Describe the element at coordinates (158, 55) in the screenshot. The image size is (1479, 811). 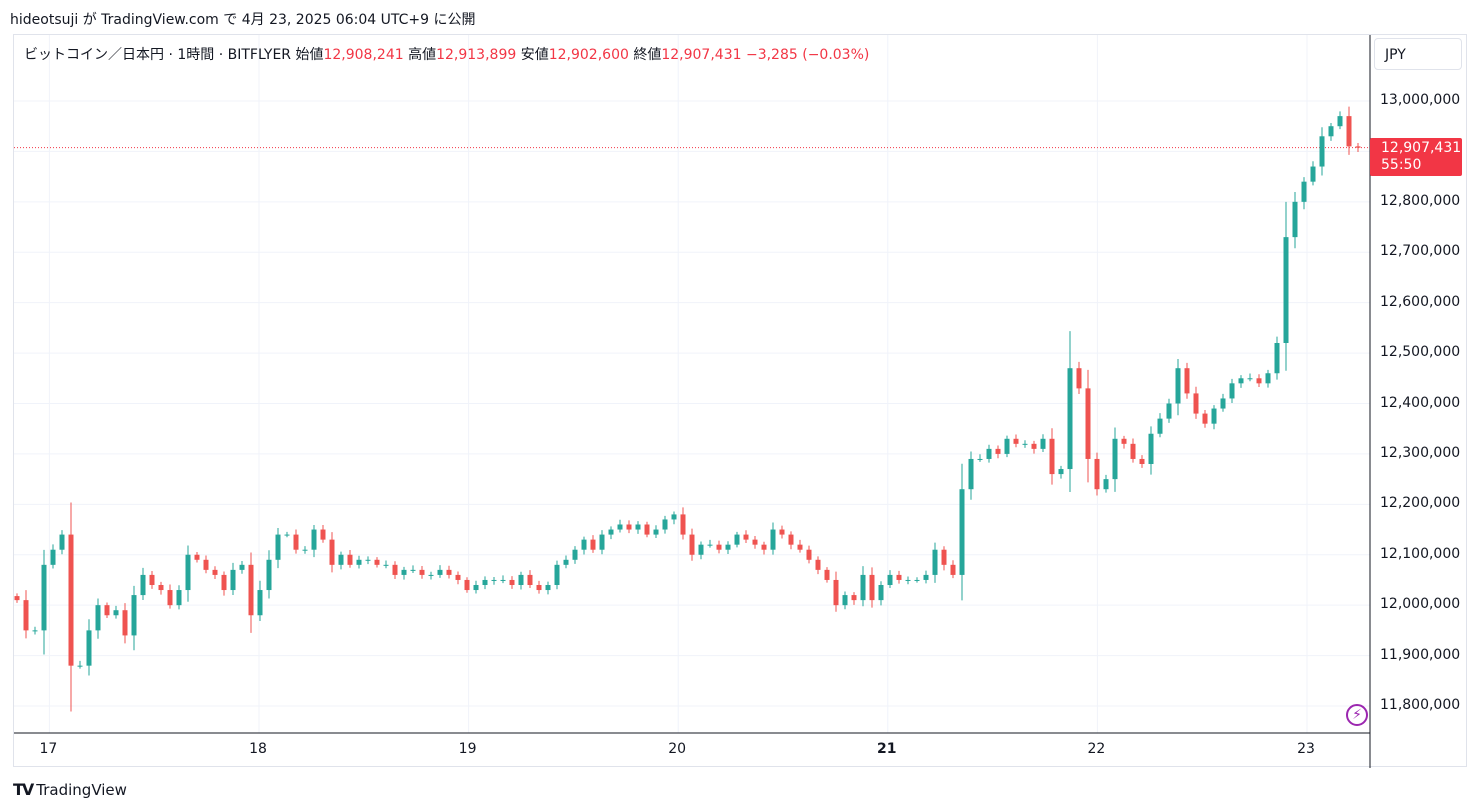
I see `symbol-label: ビットコイン／日本円 · 1時間 · BITFLYER` at that location.